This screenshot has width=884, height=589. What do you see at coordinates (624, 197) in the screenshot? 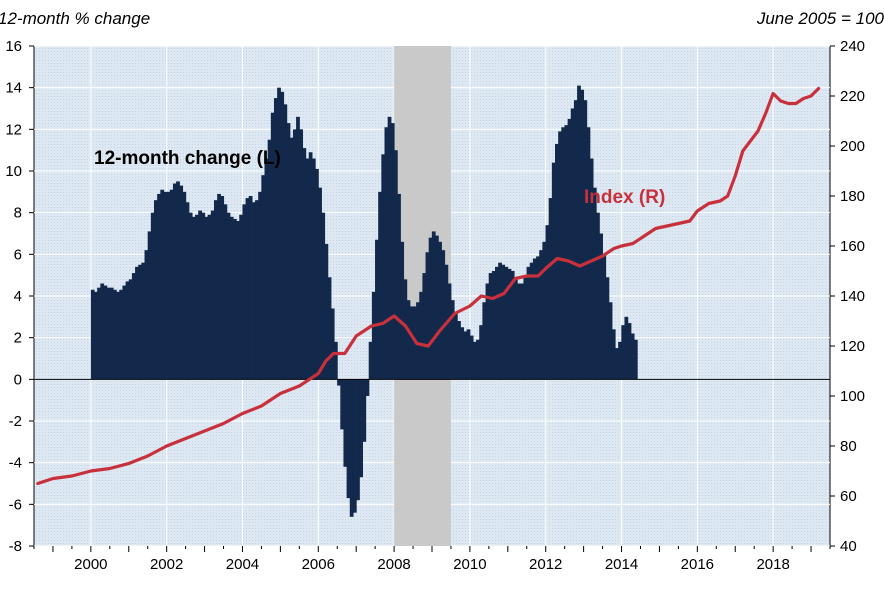
I see `series-label-index: Index (R)` at bounding box center [624, 197].